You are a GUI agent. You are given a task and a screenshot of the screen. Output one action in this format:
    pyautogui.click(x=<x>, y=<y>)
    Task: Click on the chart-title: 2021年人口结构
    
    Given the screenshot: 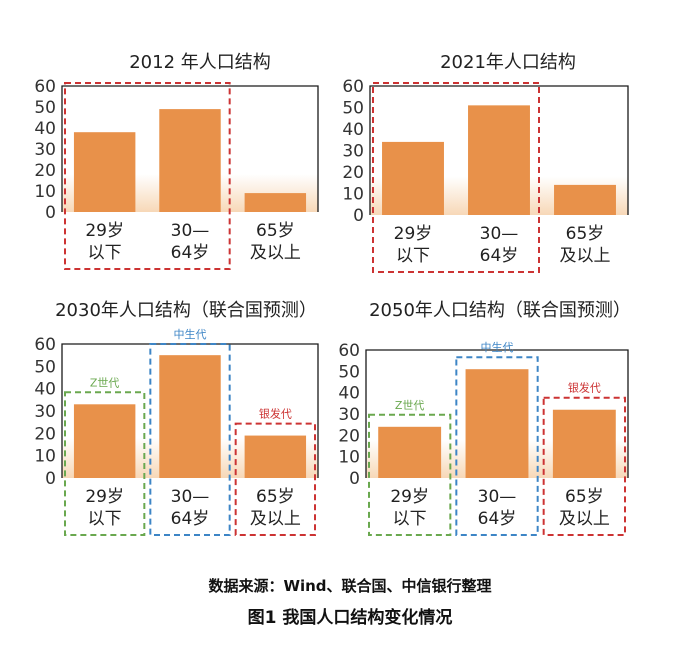 What is the action you would take?
    pyautogui.click(x=508, y=62)
    